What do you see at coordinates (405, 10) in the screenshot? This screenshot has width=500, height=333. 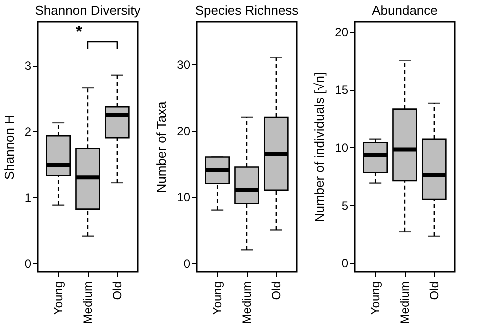 I see `chart-title: Abundance` at bounding box center [405, 10].